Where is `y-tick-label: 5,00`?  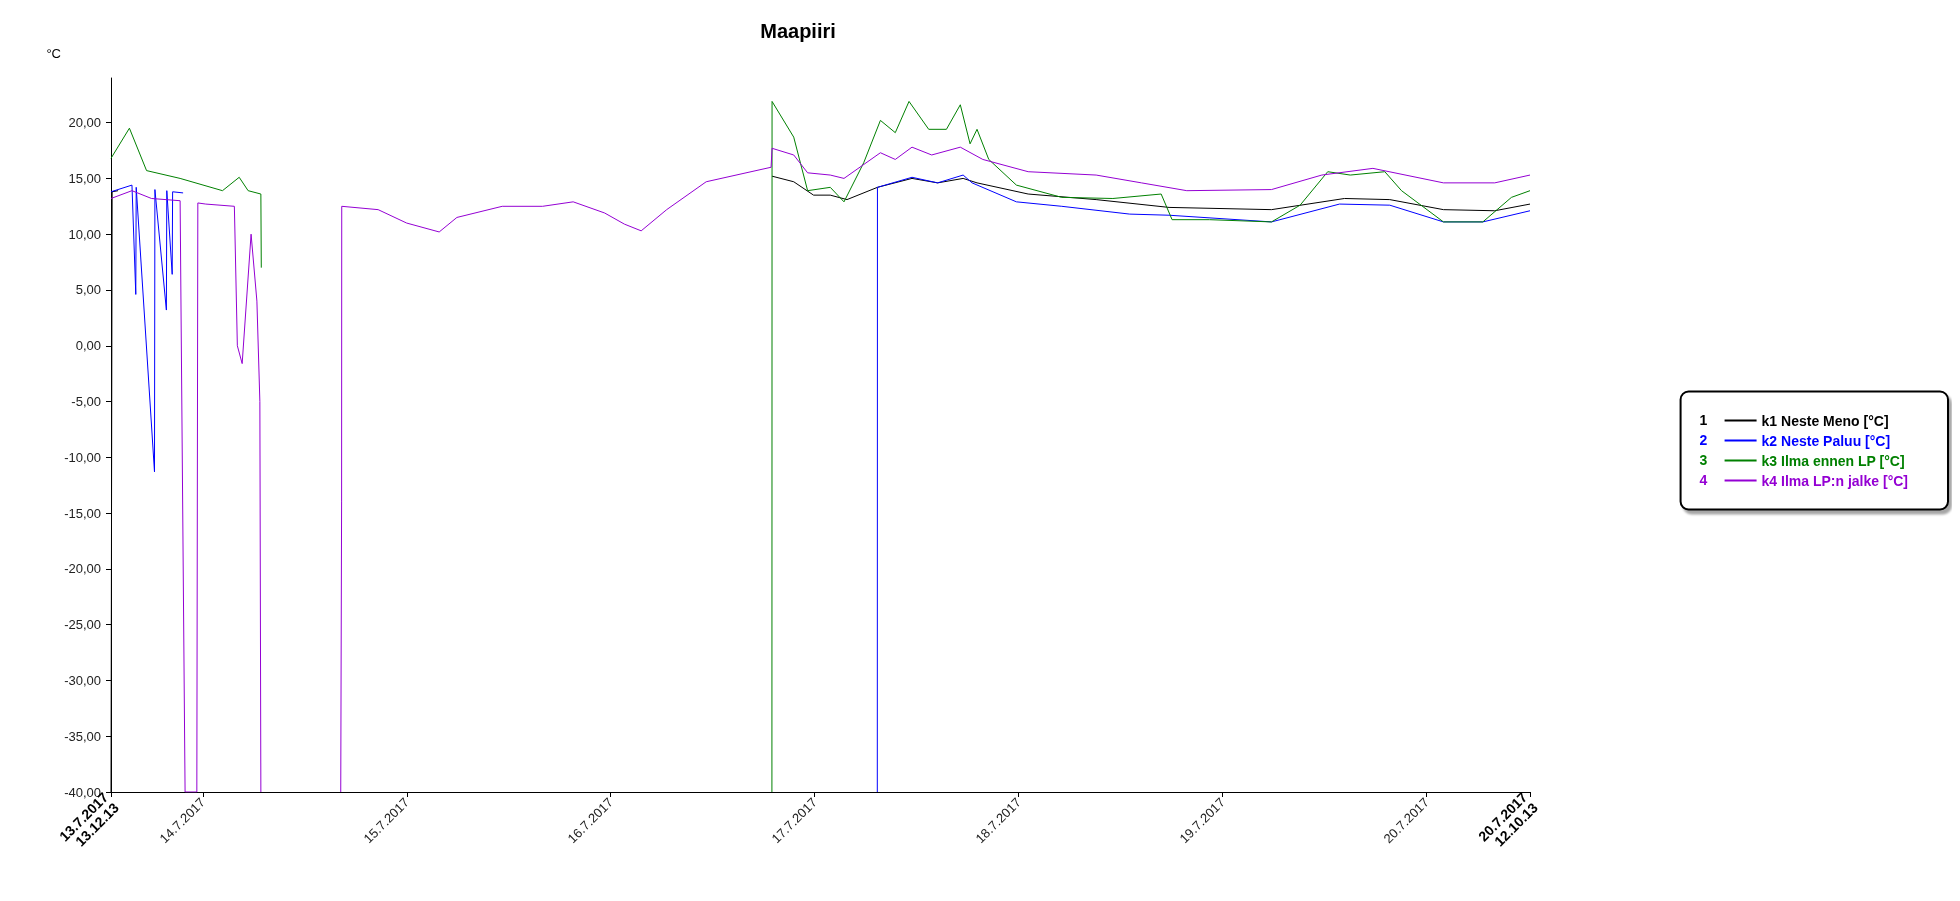 y-tick-label: 5,00 is located at coordinates (88, 290).